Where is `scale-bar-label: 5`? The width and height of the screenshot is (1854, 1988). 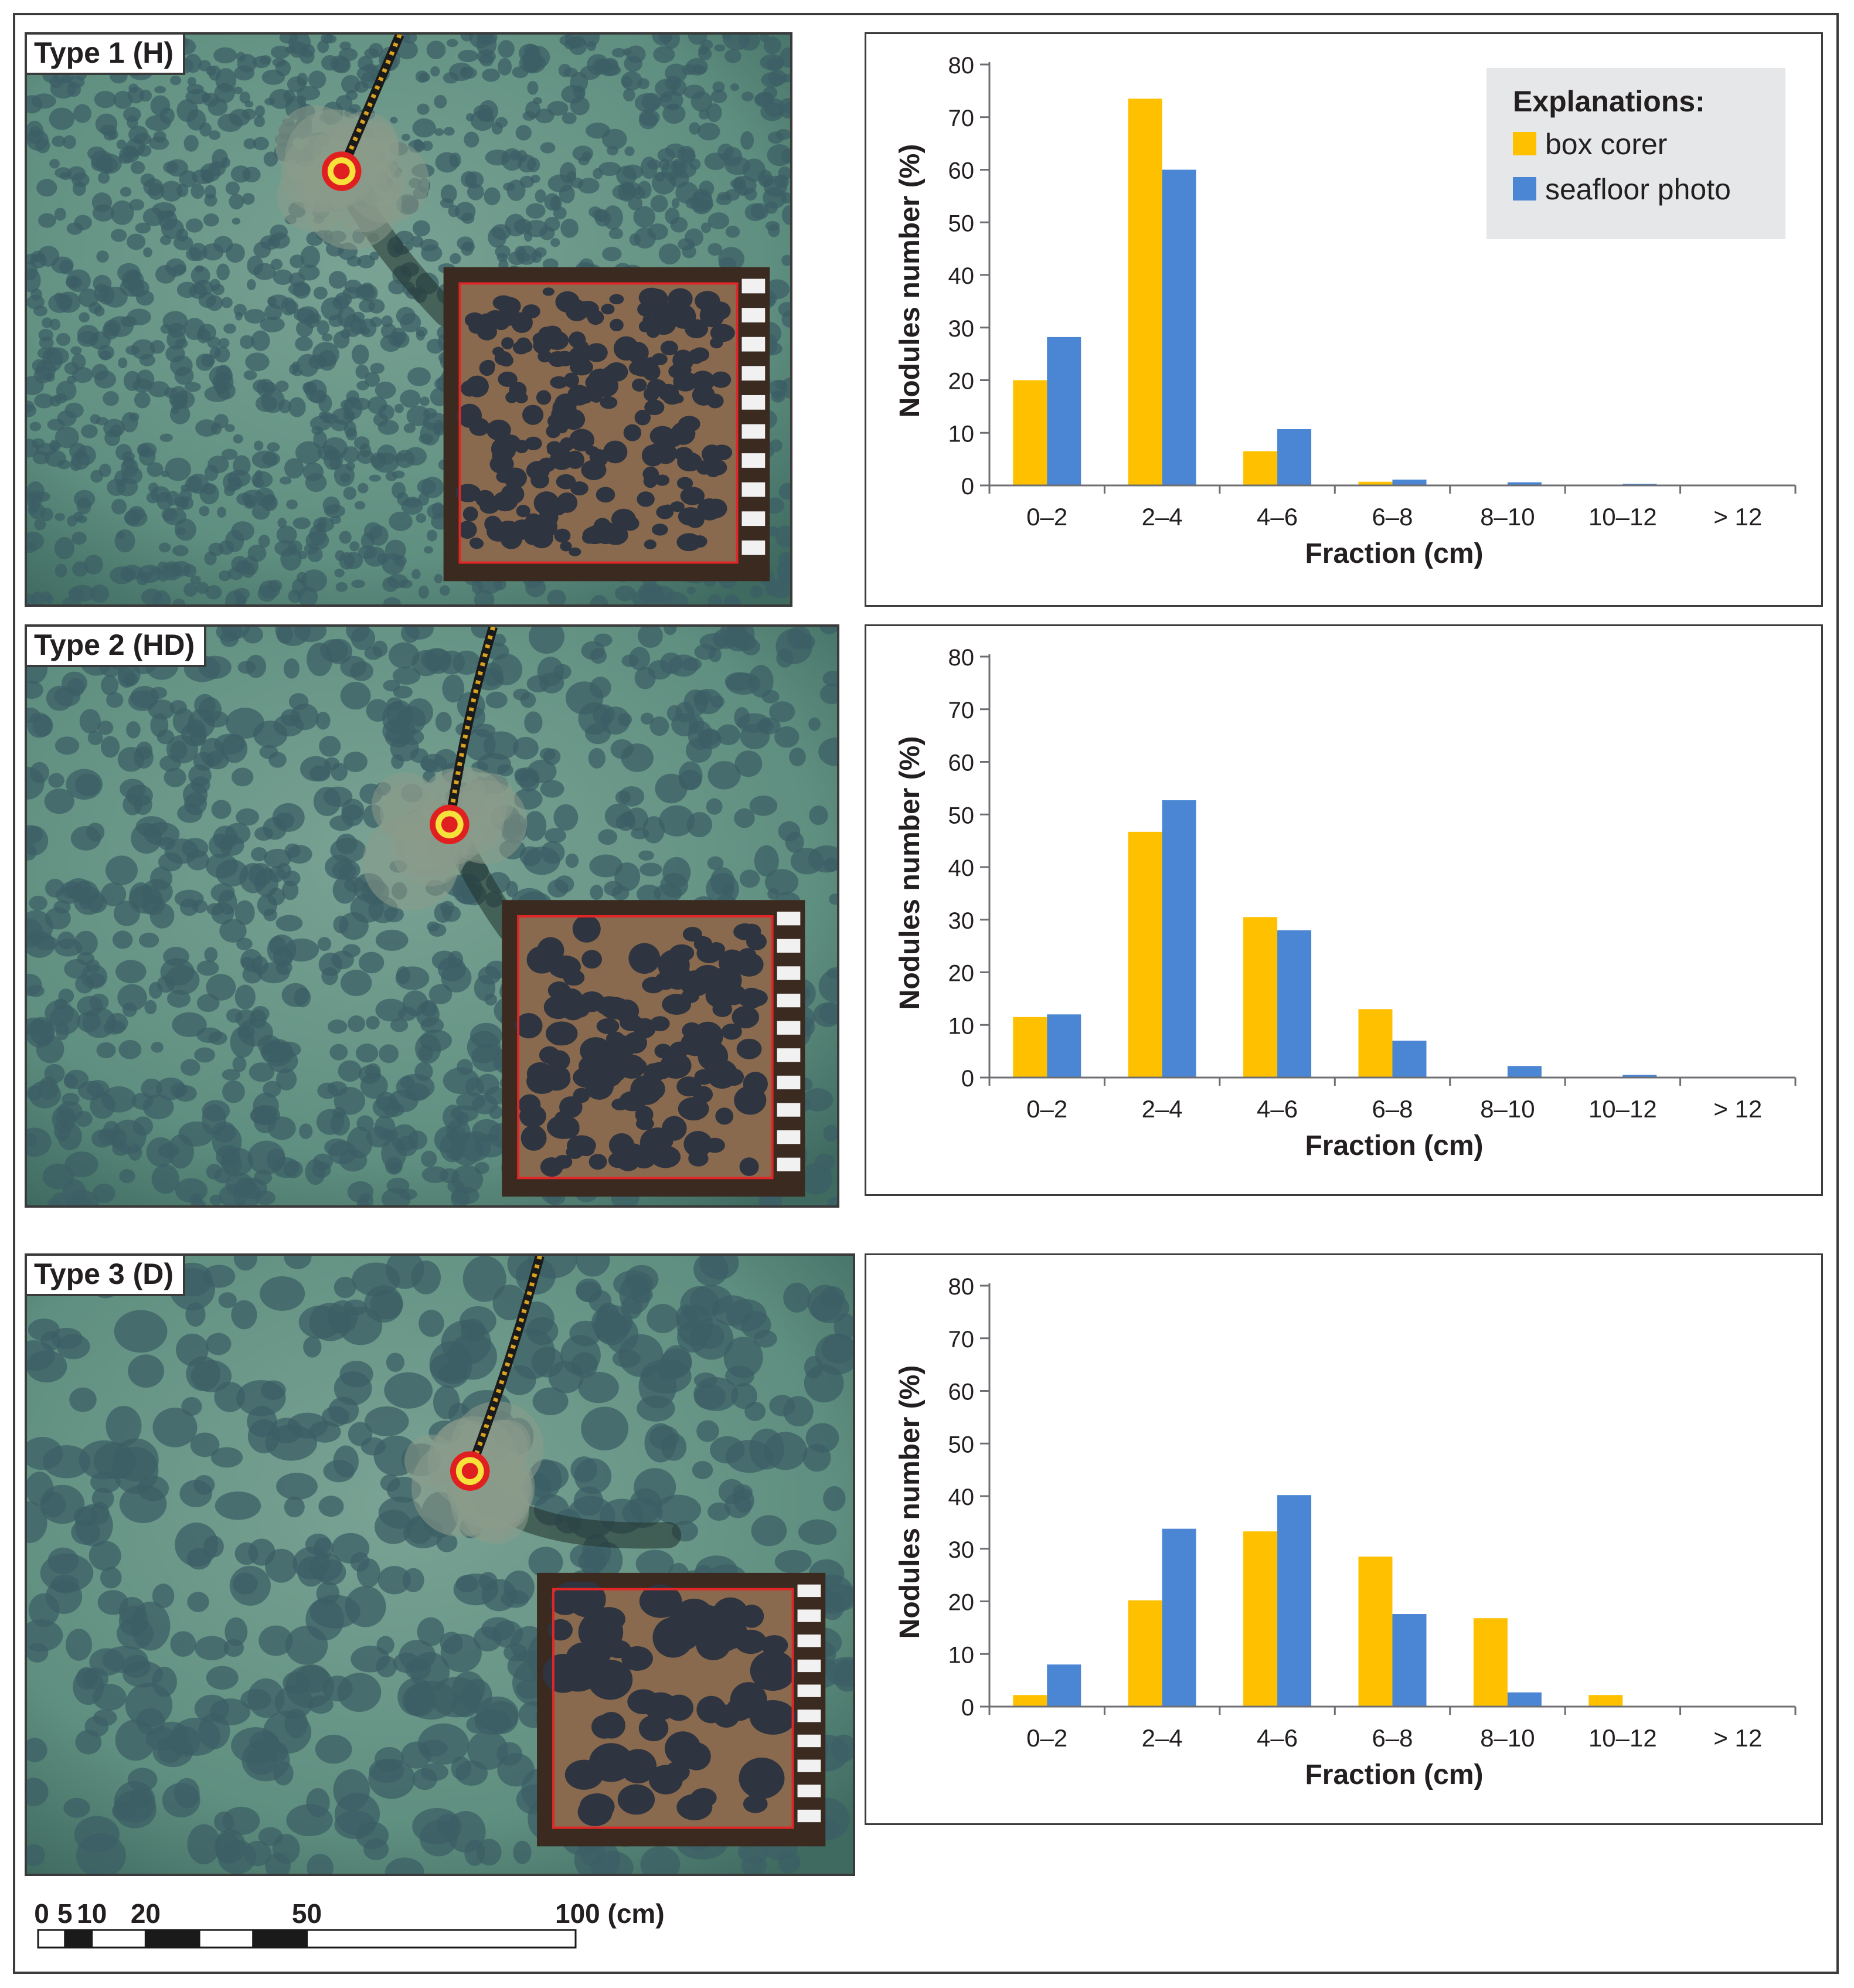 scale-bar-label: 5 is located at coordinates (65, 1914).